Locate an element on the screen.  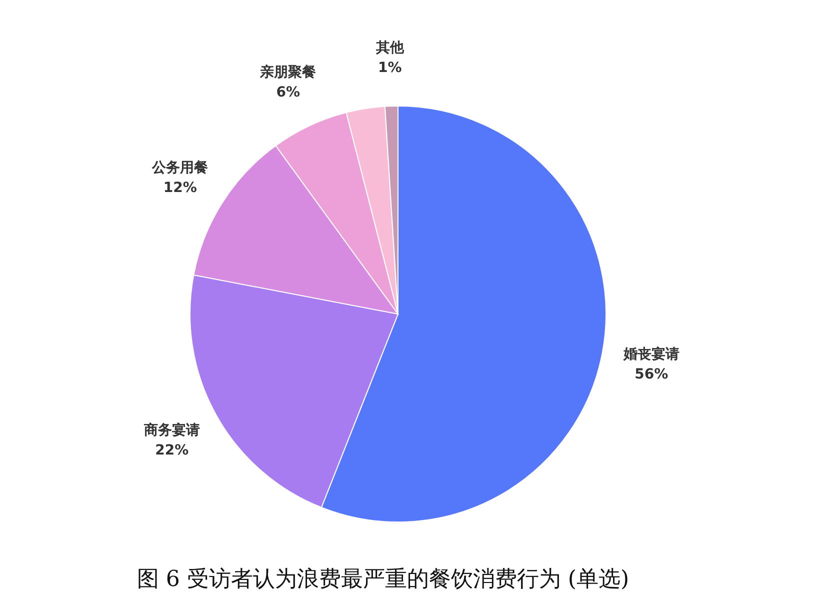
slice-label: 婚丧宴请 is located at coordinates (651, 353).